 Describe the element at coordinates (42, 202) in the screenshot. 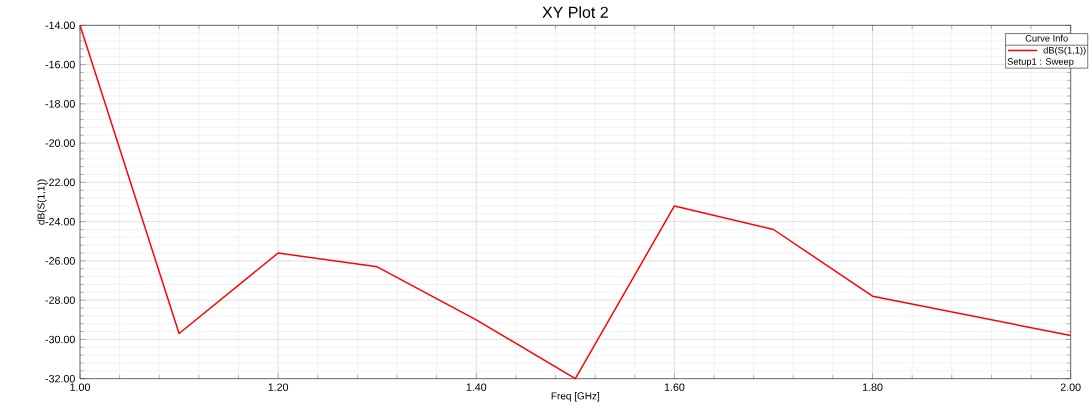

I see `y-axis-title: dB(S(1,1))` at that location.